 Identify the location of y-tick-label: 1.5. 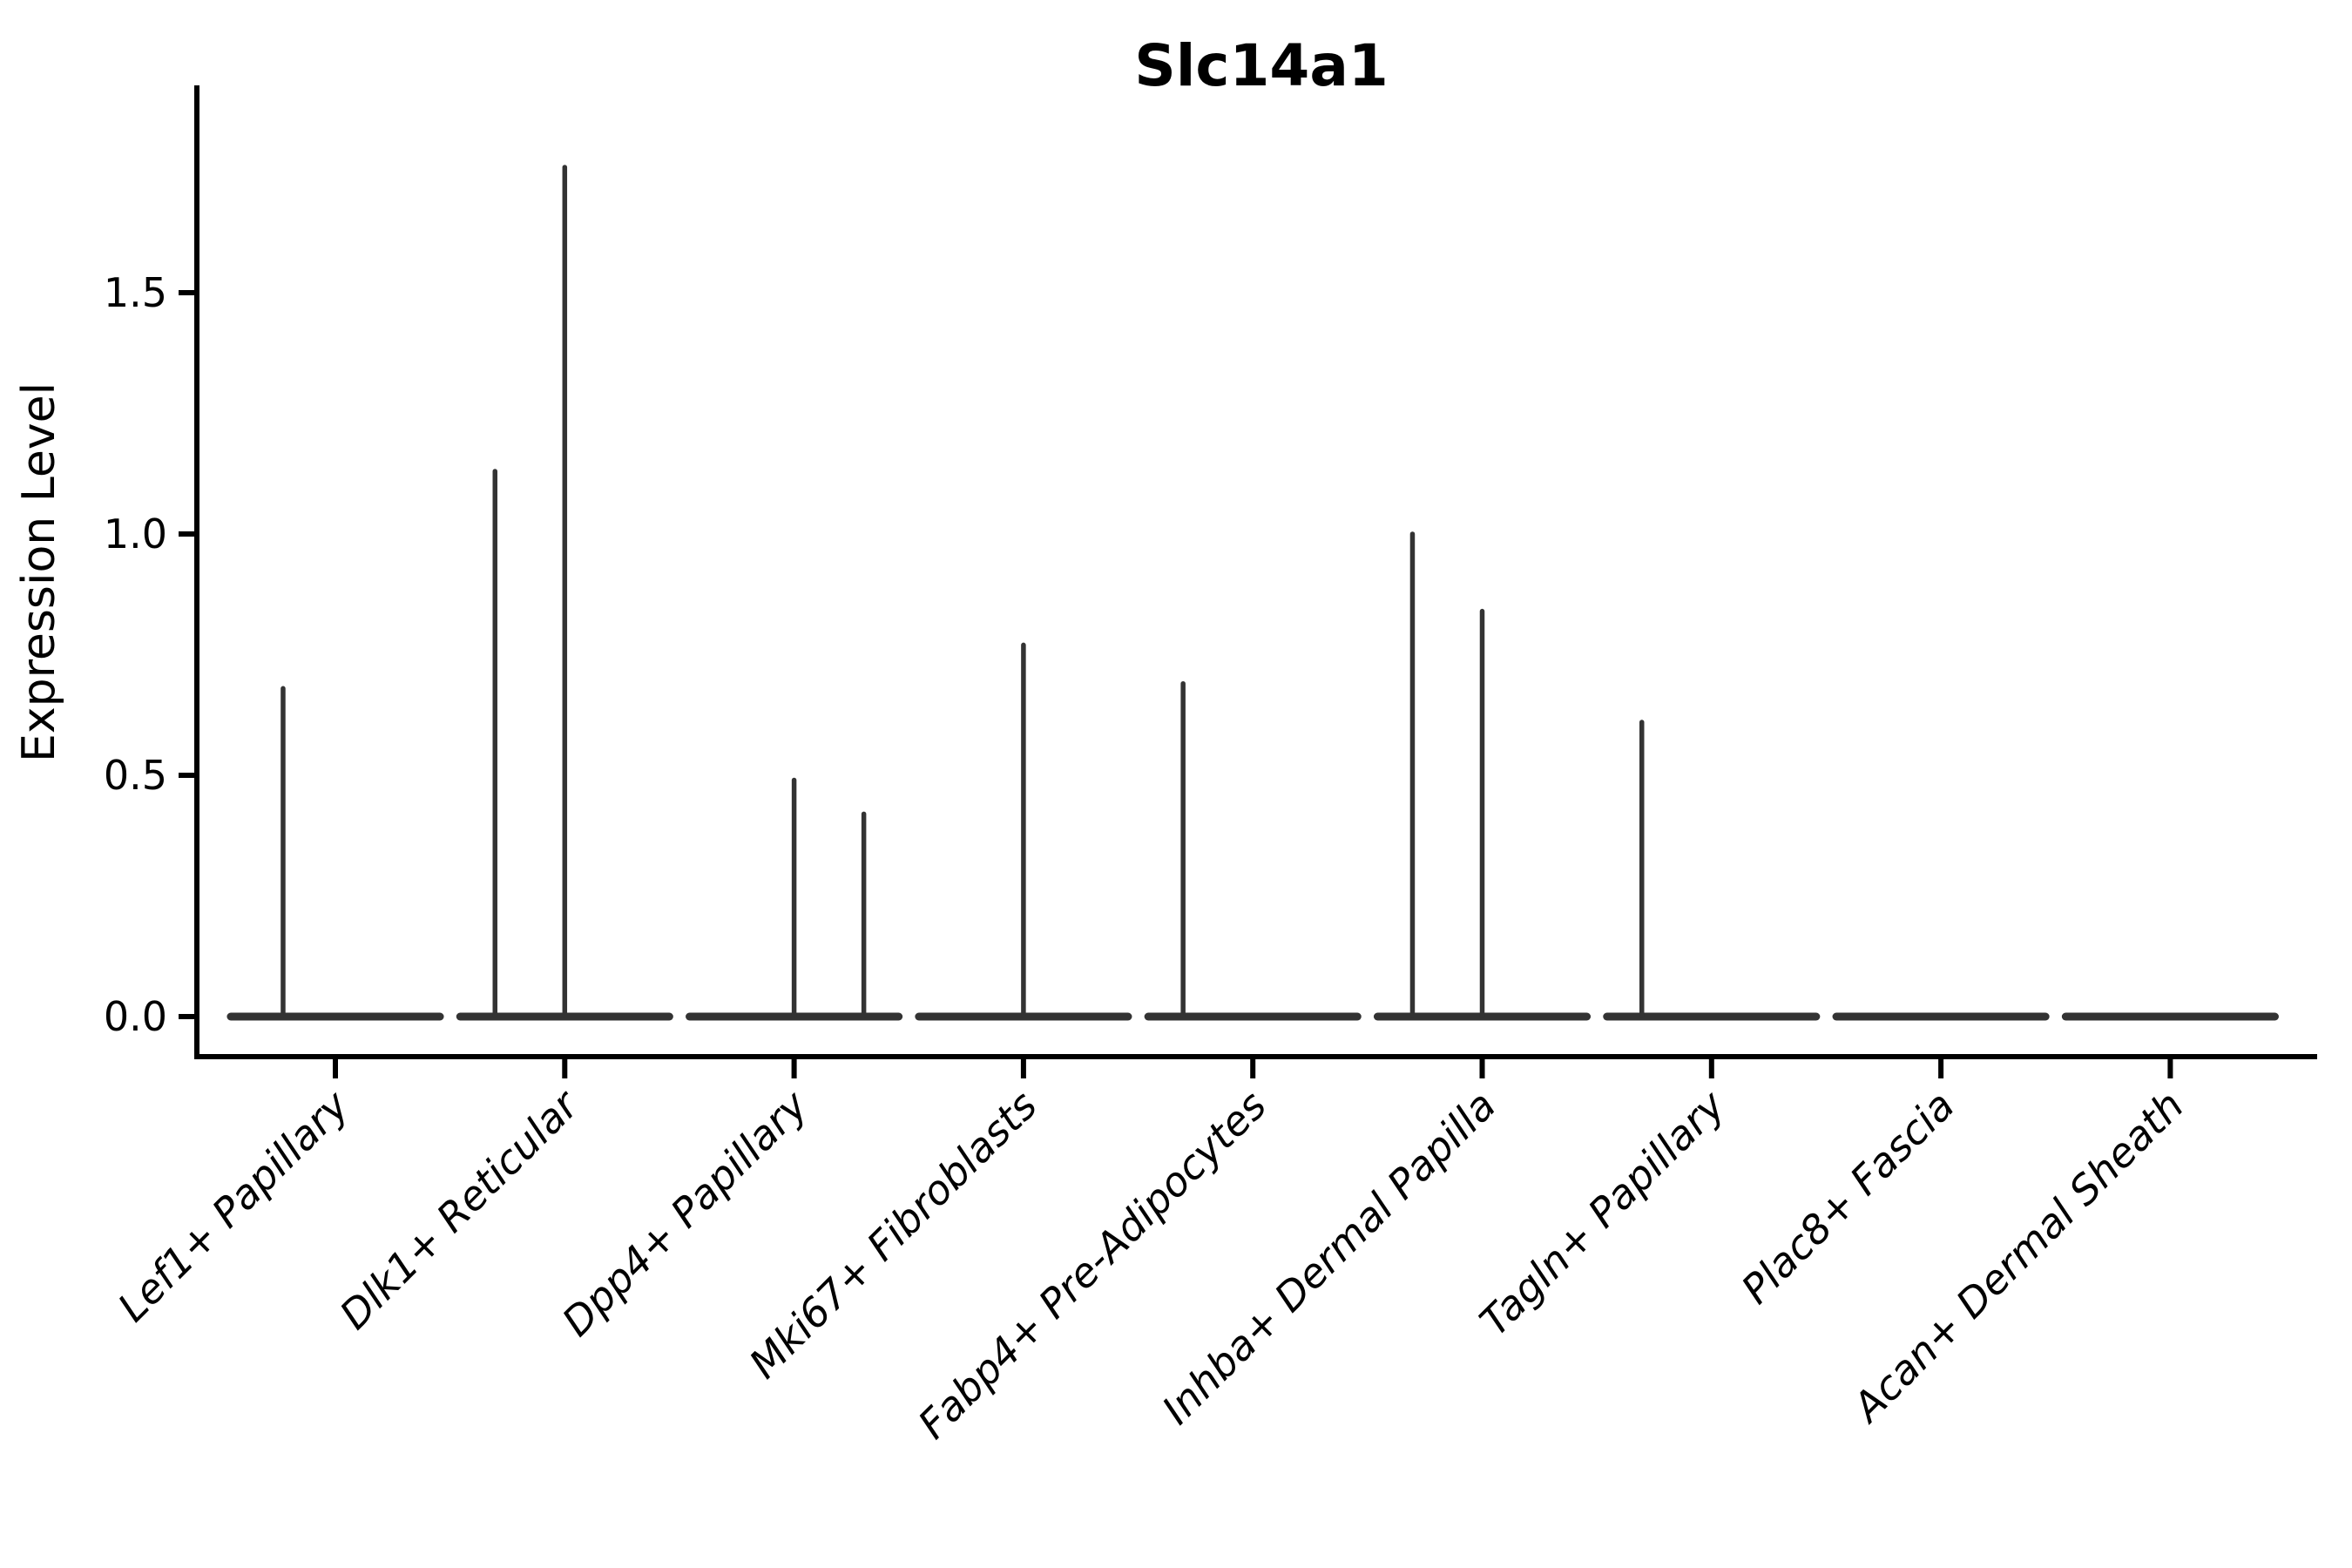
(135, 292).